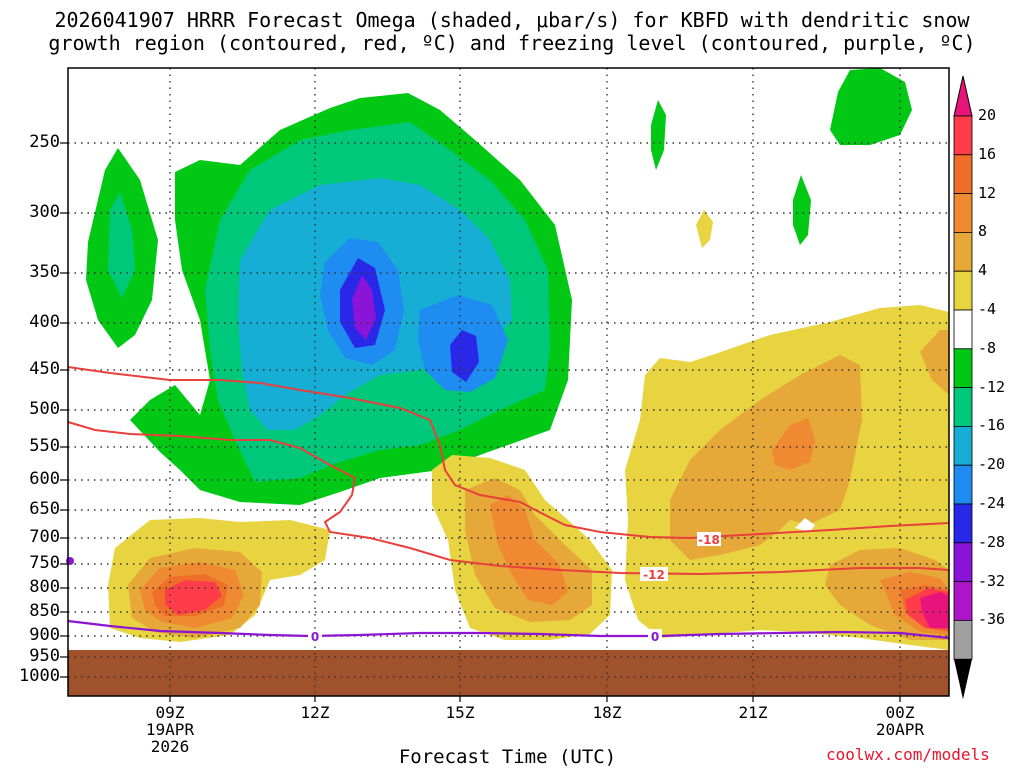  What do you see at coordinates (44, 142) in the screenshot?
I see `y-tick-label: 250` at bounding box center [44, 142].